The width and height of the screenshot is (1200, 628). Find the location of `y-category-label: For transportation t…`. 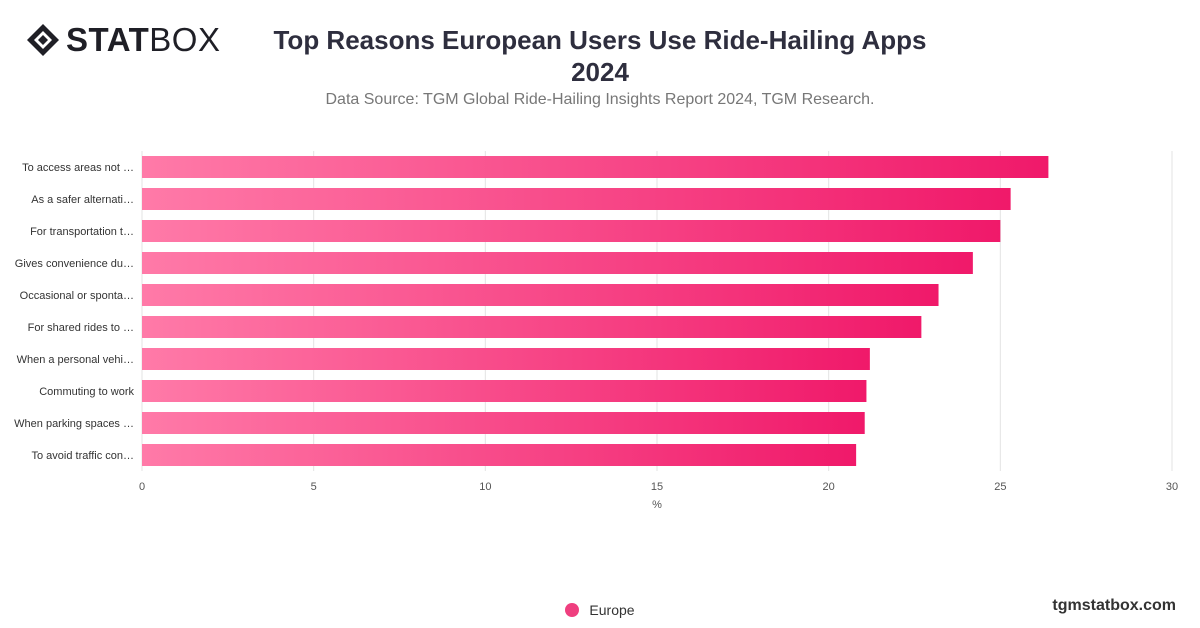

y-category-label: For transportation t… is located at coordinates (82, 232).